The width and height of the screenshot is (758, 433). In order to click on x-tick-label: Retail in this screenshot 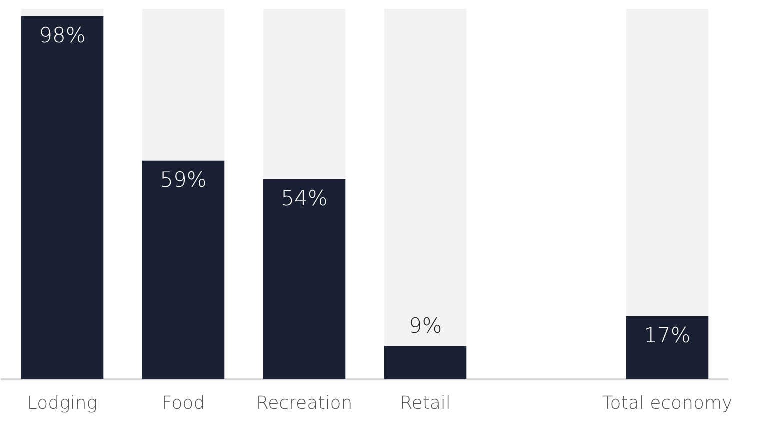, I will do `click(425, 403)`.